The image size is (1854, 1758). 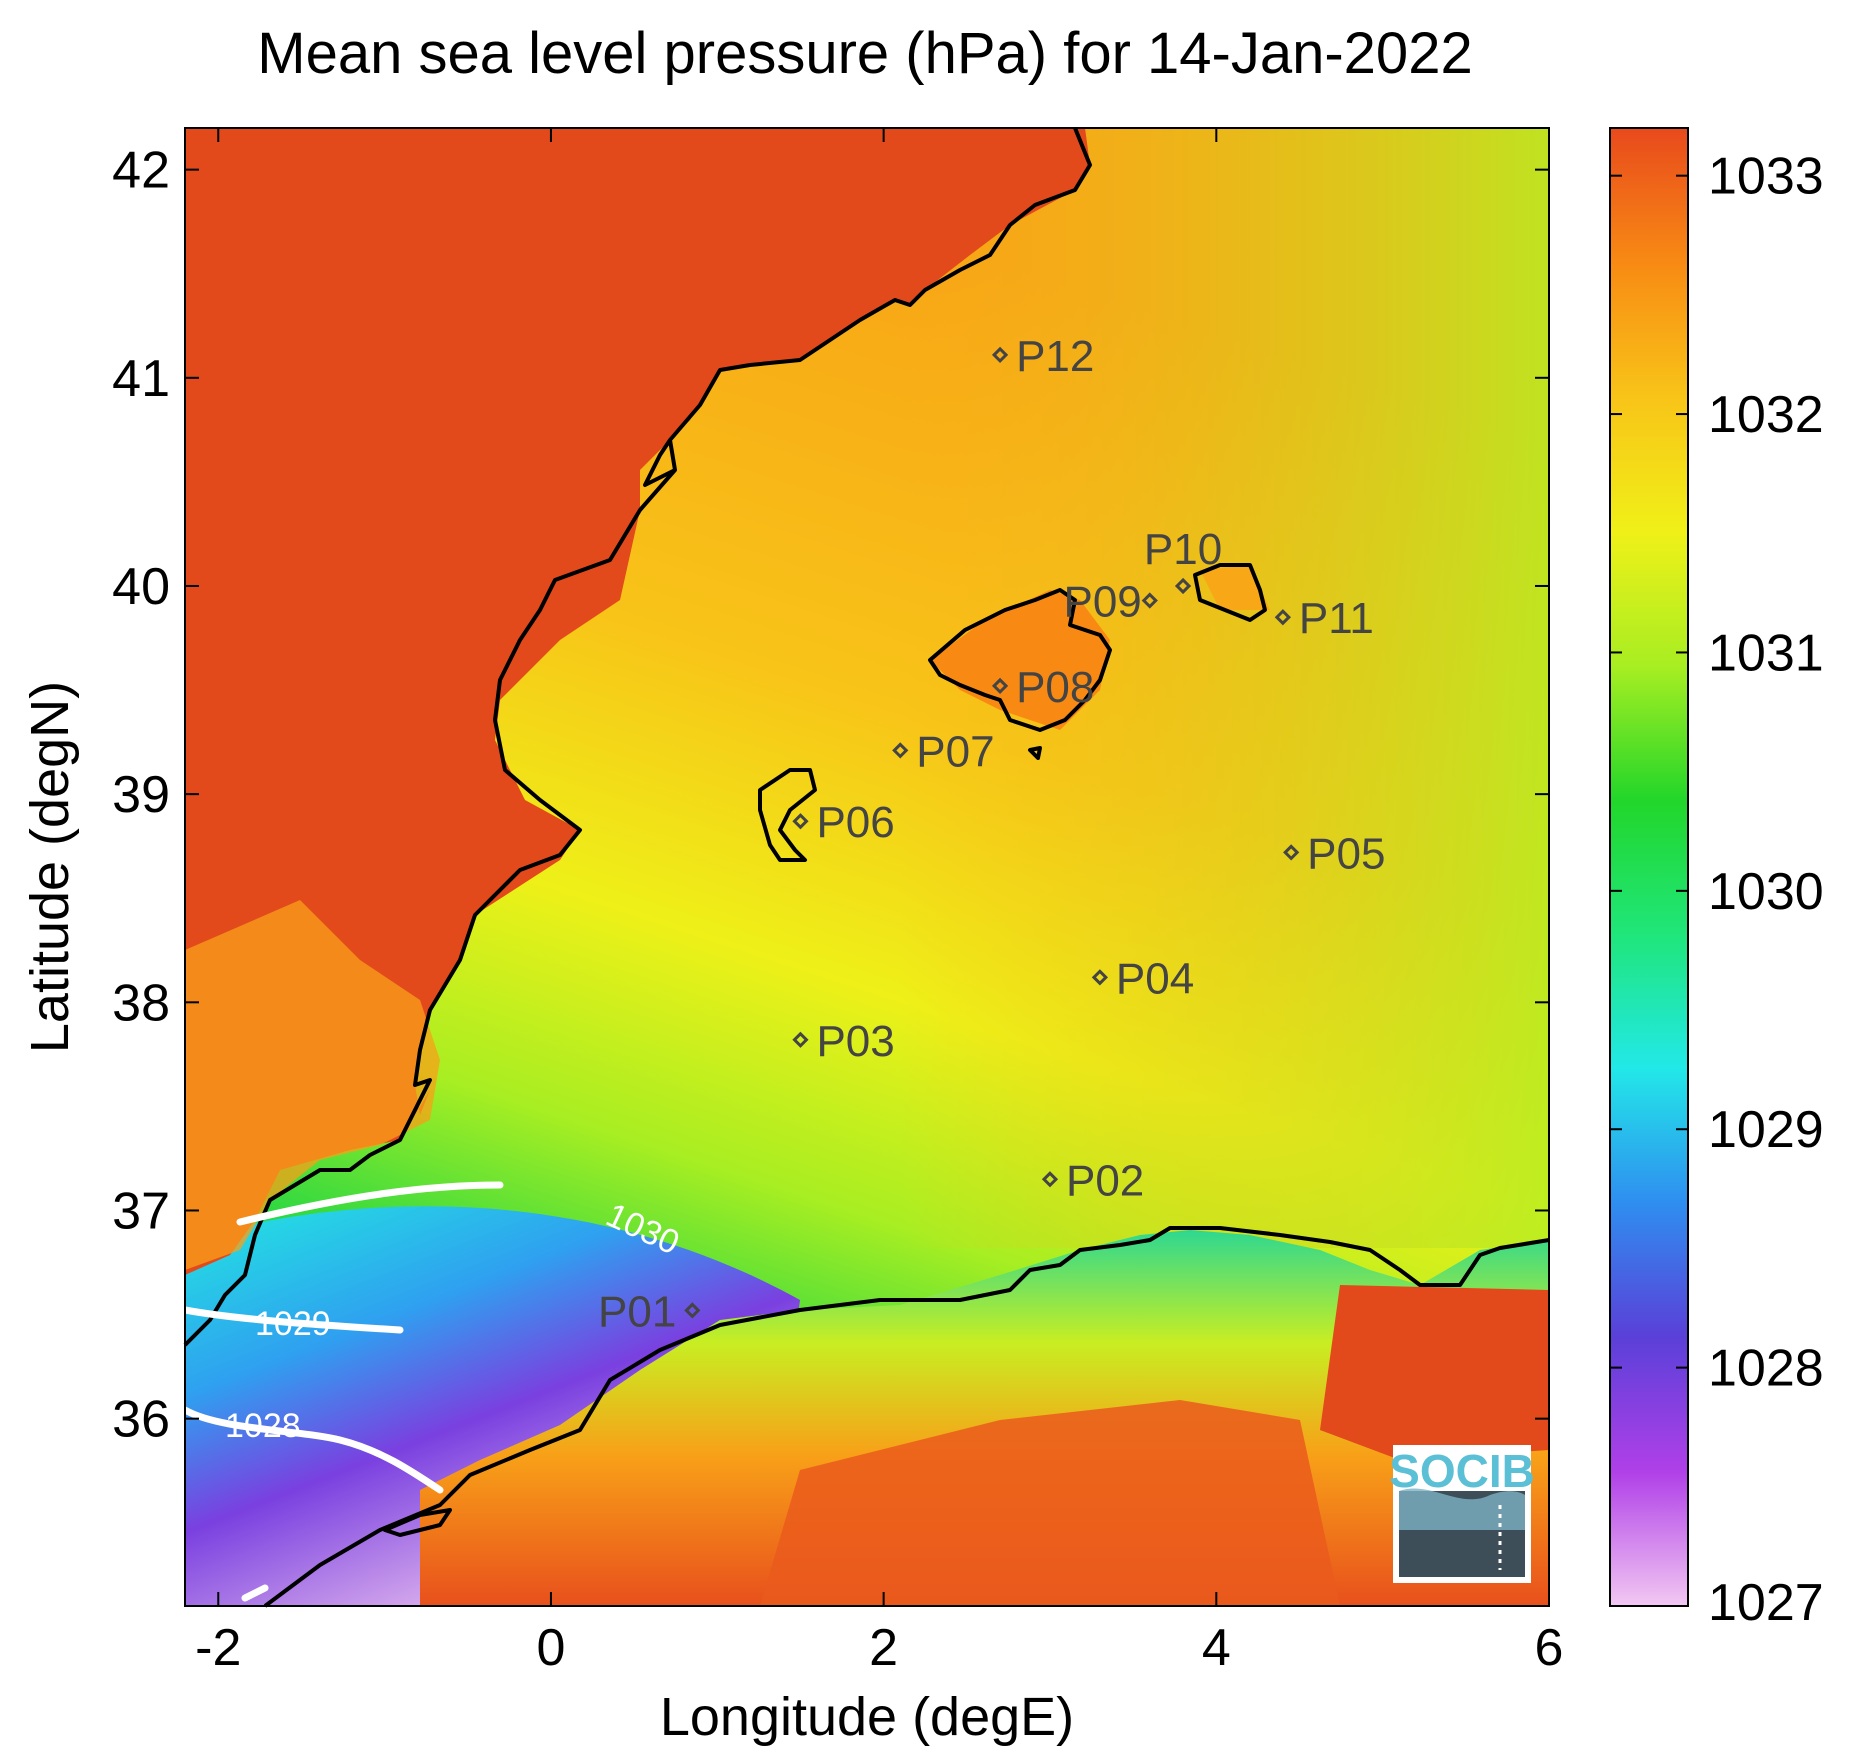 What do you see at coordinates (370, 1203) in the screenshot?
I see `contour-1030-line` at bounding box center [370, 1203].